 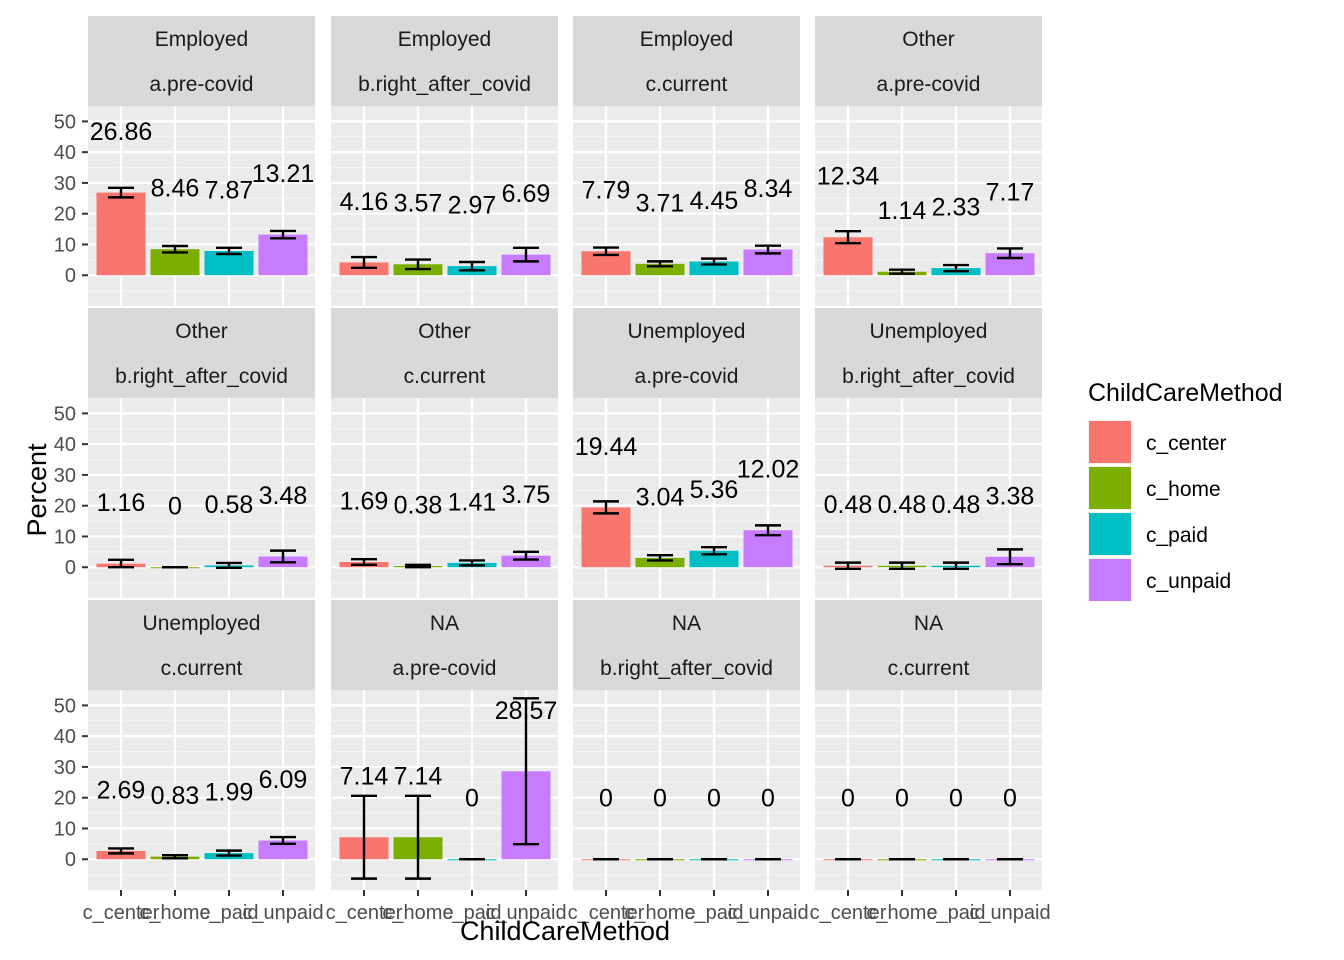 I want to click on strip-label: NA, so click(x=928, y=623).